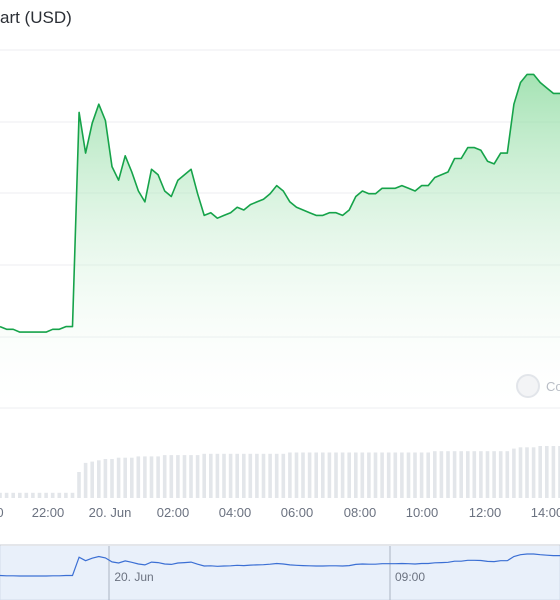 The image size is (560, 600). I want to click on watermark: Co, so click(538, 386).